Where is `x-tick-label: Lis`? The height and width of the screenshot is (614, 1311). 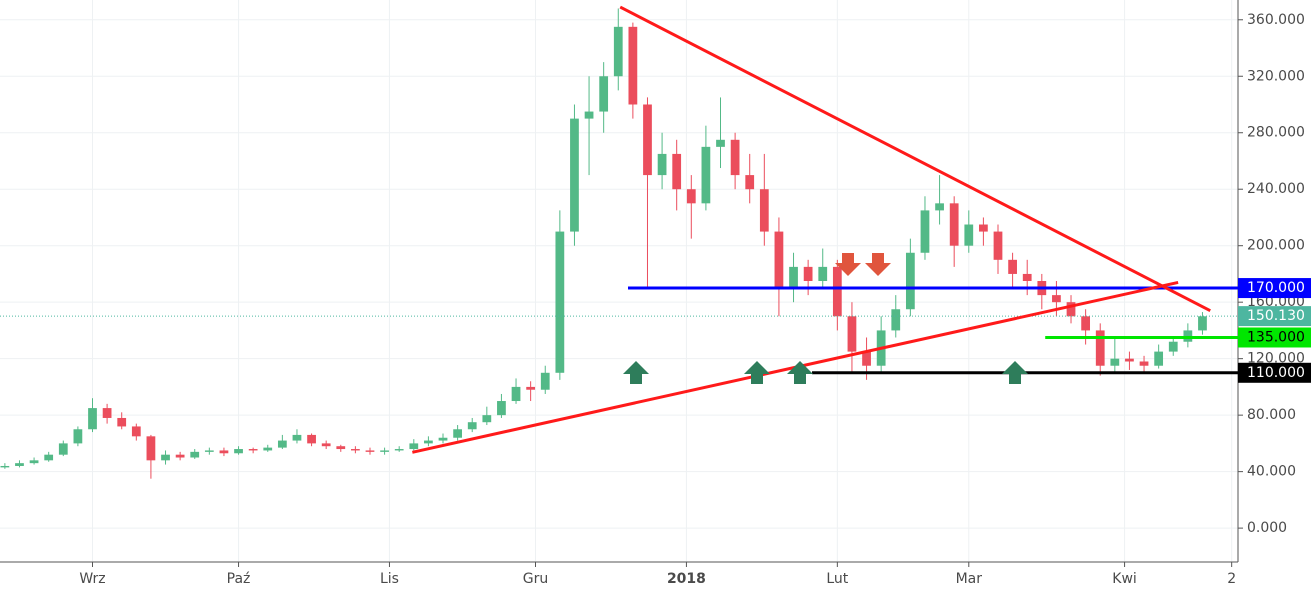 x-tick-label: Lis is located at coordinates (389, 579).